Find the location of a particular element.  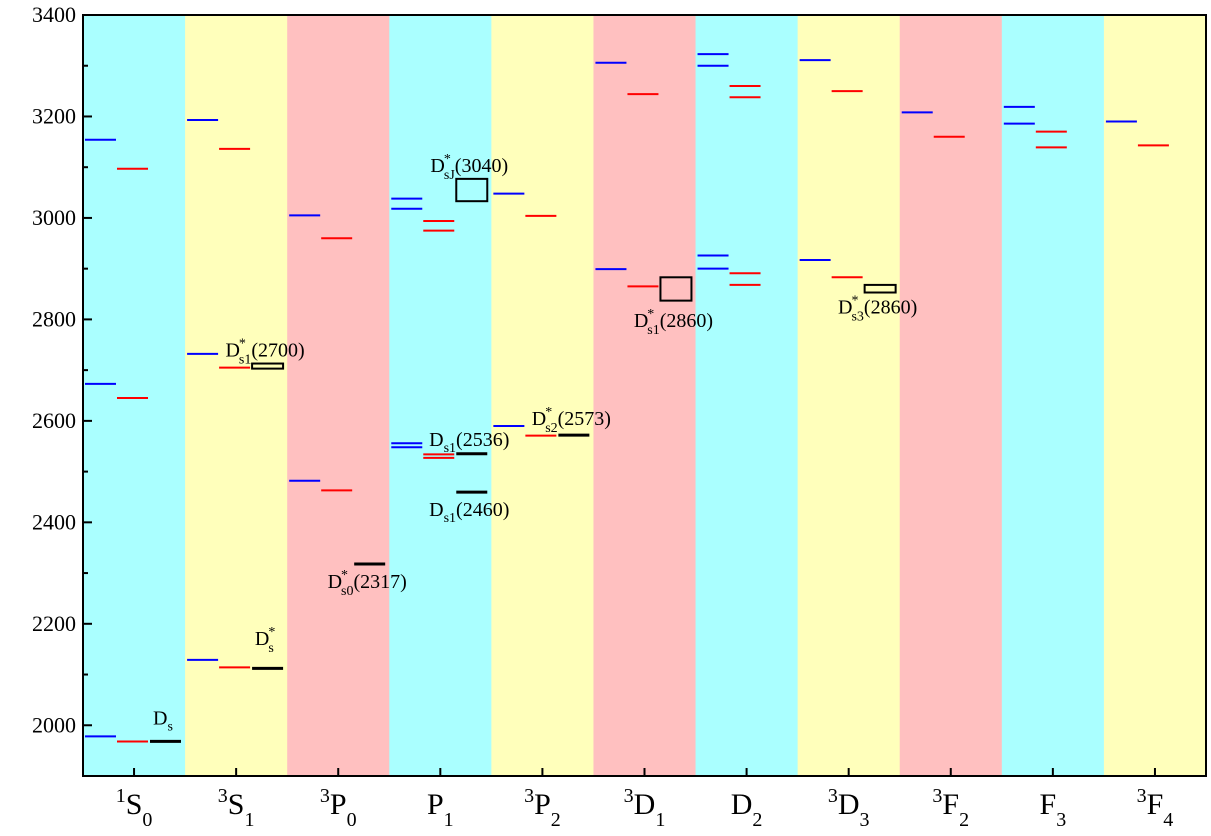

category-label: 3F4 is located at coordinates (1155, 808).